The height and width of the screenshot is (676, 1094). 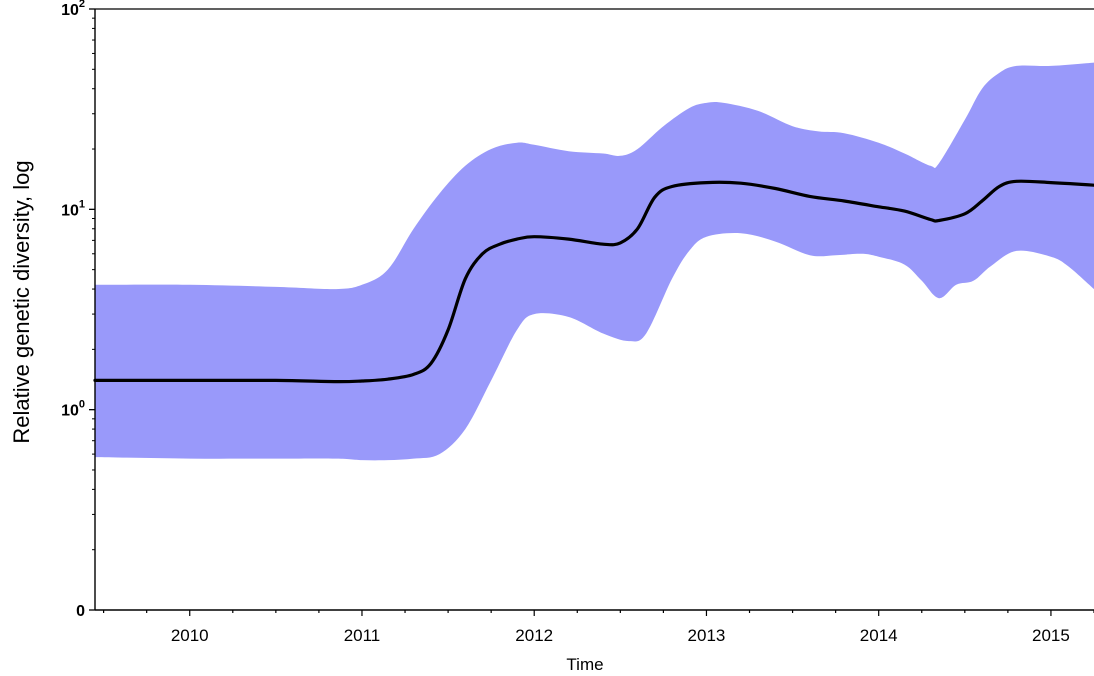 I want to click on x-tick-label: 2012, so click(x=534, y=635).